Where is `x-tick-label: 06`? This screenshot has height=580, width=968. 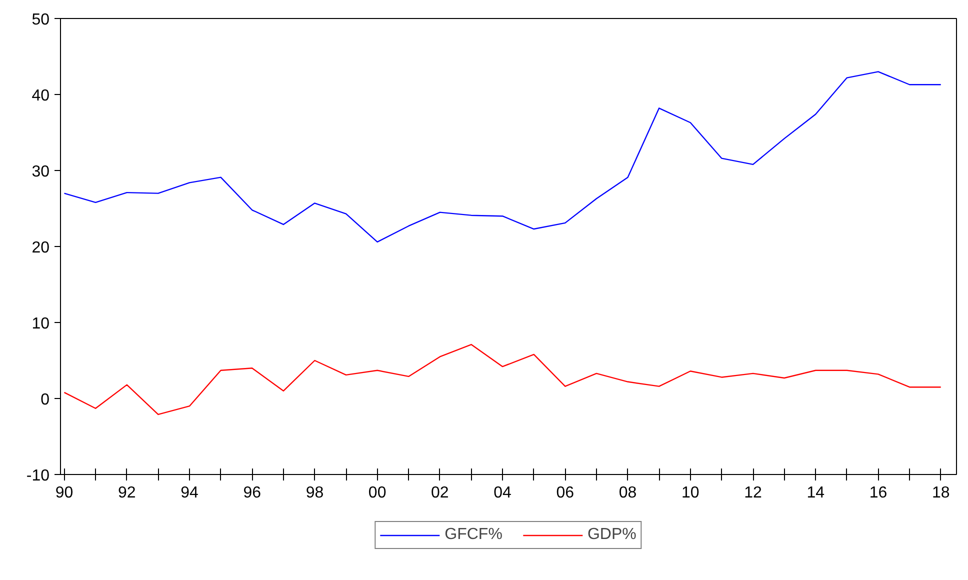
x-tick-label: 06 is located at coordinates (565, 493).